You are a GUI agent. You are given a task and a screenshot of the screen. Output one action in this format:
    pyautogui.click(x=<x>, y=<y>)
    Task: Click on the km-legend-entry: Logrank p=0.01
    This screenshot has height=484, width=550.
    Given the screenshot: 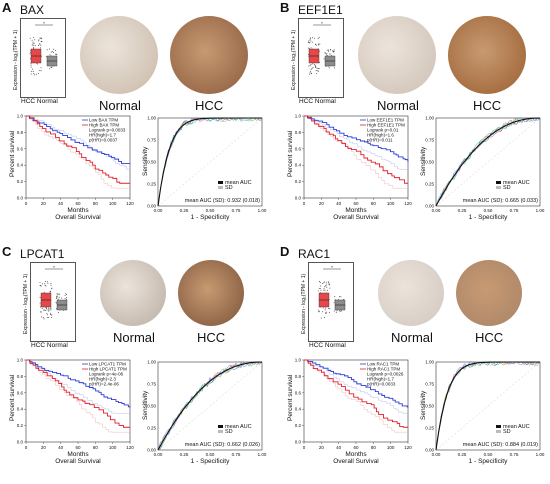 What is the action you would take?
    pyautogui.click(x=383, y=130)
    